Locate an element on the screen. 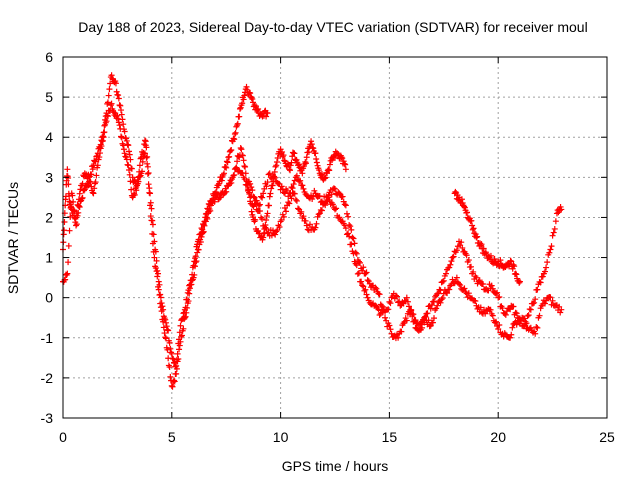 This screenshot has height=480, width=640. y-tick-label: 3 is located at coordinates (49, 177).